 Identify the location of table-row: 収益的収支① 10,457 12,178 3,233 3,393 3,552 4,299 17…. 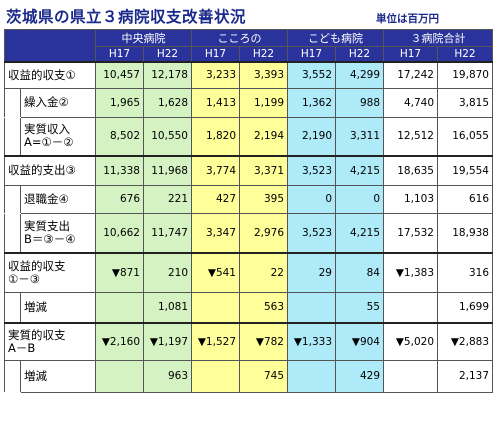
(248, 75).